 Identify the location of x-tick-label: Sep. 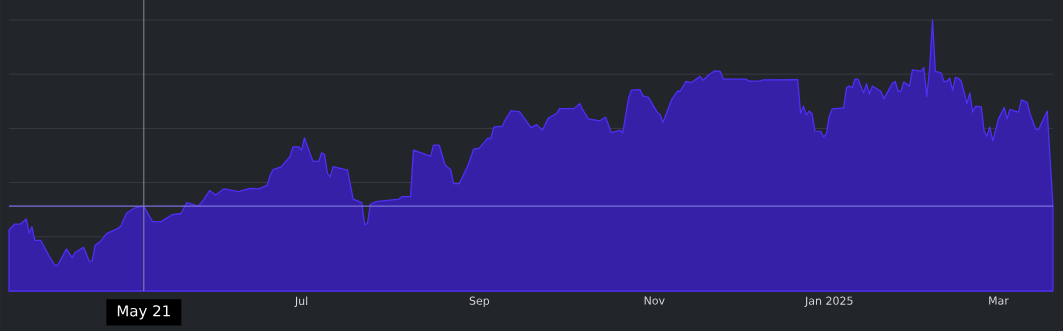
(479, 301).